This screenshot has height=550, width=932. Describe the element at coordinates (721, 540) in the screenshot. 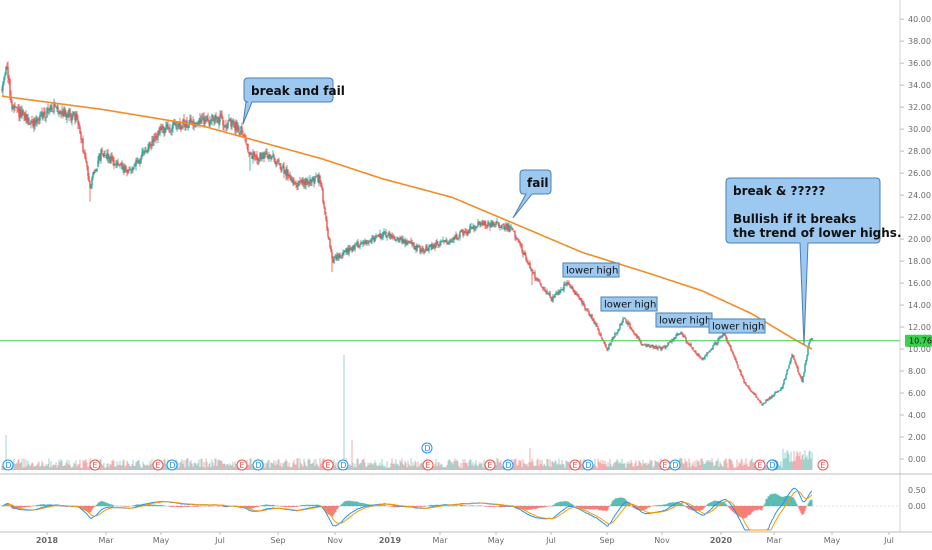

I see `time-tick-label: 2020` at that location.